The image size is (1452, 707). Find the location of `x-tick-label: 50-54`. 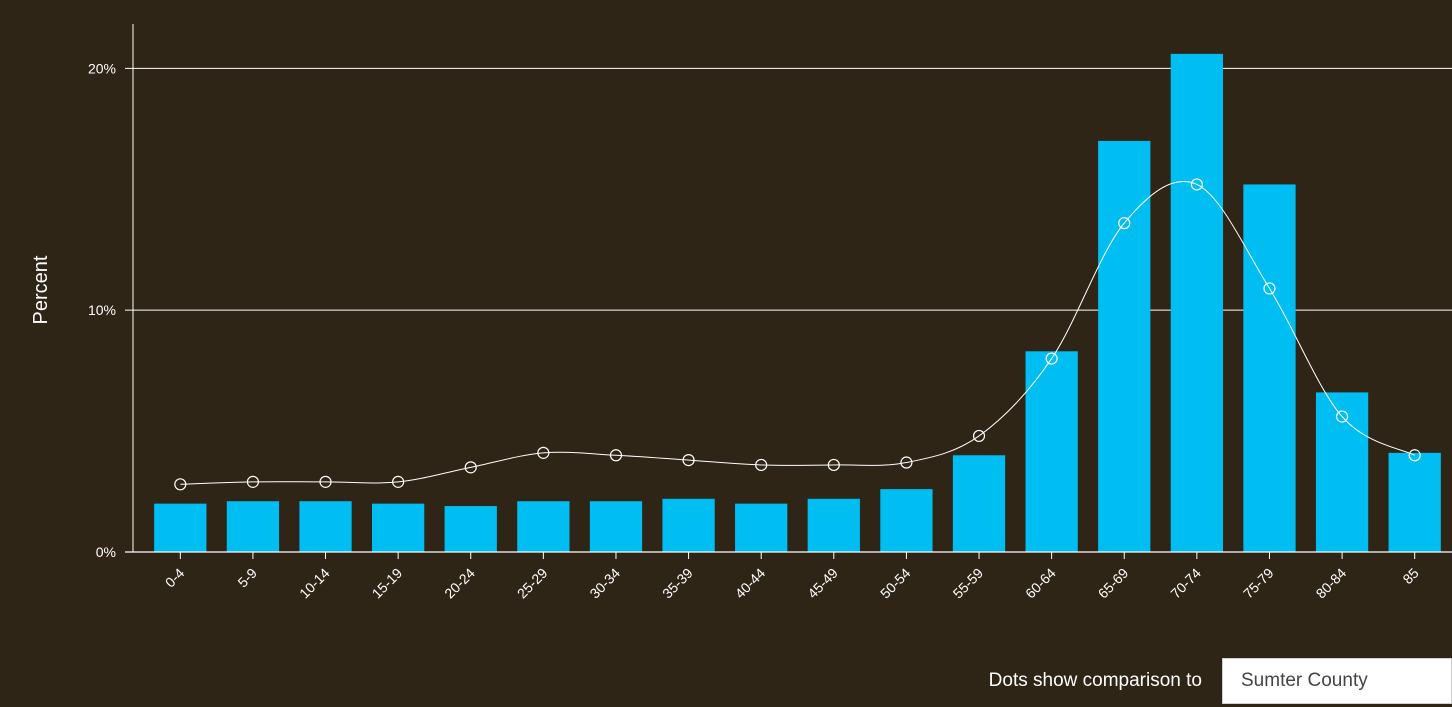

x-tick-label: 50-54 is located at coordinates (895, 583).